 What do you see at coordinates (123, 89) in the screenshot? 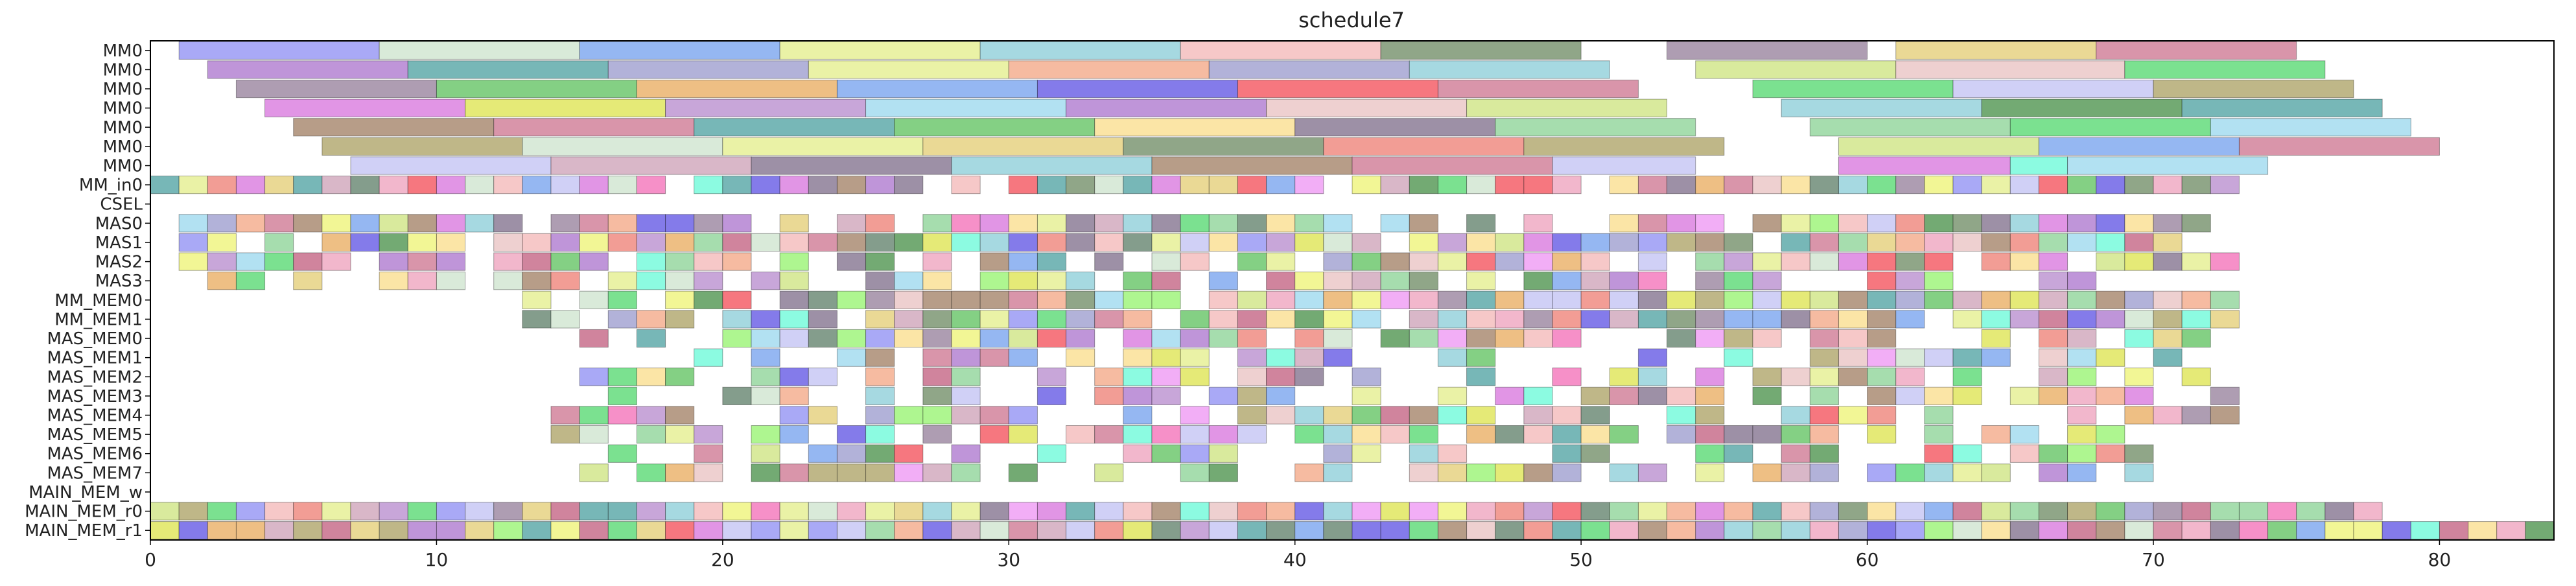
I see `y-tick-label: MM0` at bounding box center [123, 89].